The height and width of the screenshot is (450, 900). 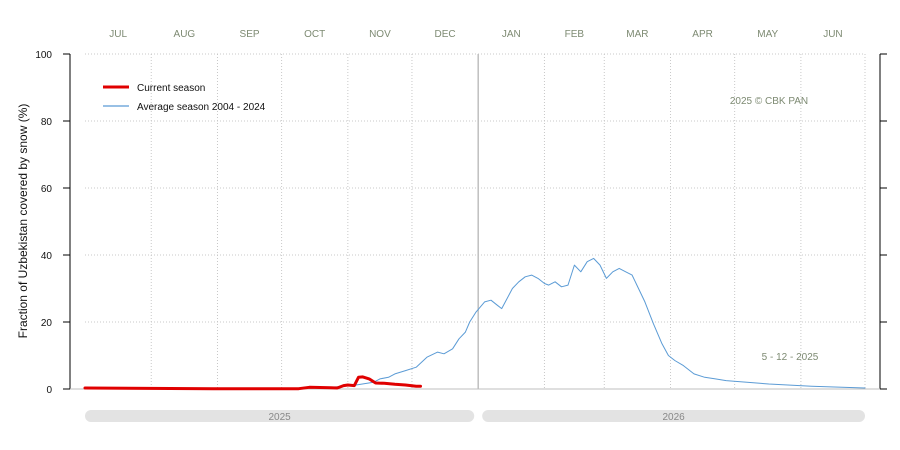 What do you see at coordinates (832, 34) in the screenshot?
I see `month-label: JUN` at bounding box center [832, 34].